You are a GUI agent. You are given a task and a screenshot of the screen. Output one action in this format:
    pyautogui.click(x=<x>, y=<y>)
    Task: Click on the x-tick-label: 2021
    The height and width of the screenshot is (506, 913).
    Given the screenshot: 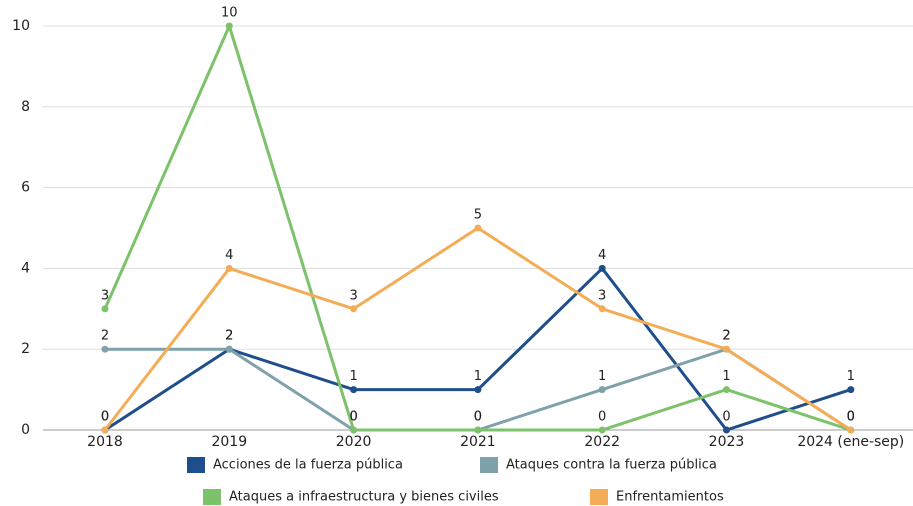 What is the action you would take?
    pyautogui.click(x=478, y=442)
    